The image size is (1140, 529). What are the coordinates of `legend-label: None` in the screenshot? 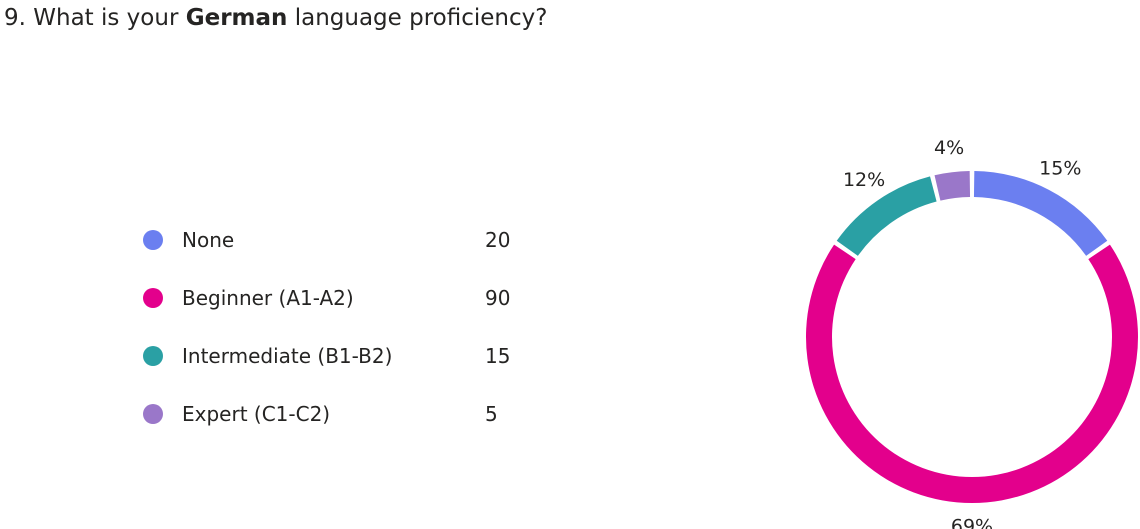 It's located at (208, 240).